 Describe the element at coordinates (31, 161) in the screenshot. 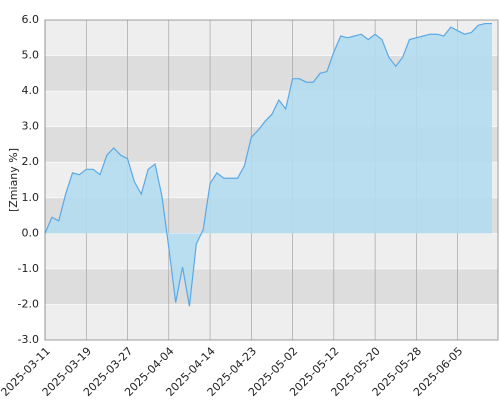

I see `y-tick-label: 2.0` at that location.